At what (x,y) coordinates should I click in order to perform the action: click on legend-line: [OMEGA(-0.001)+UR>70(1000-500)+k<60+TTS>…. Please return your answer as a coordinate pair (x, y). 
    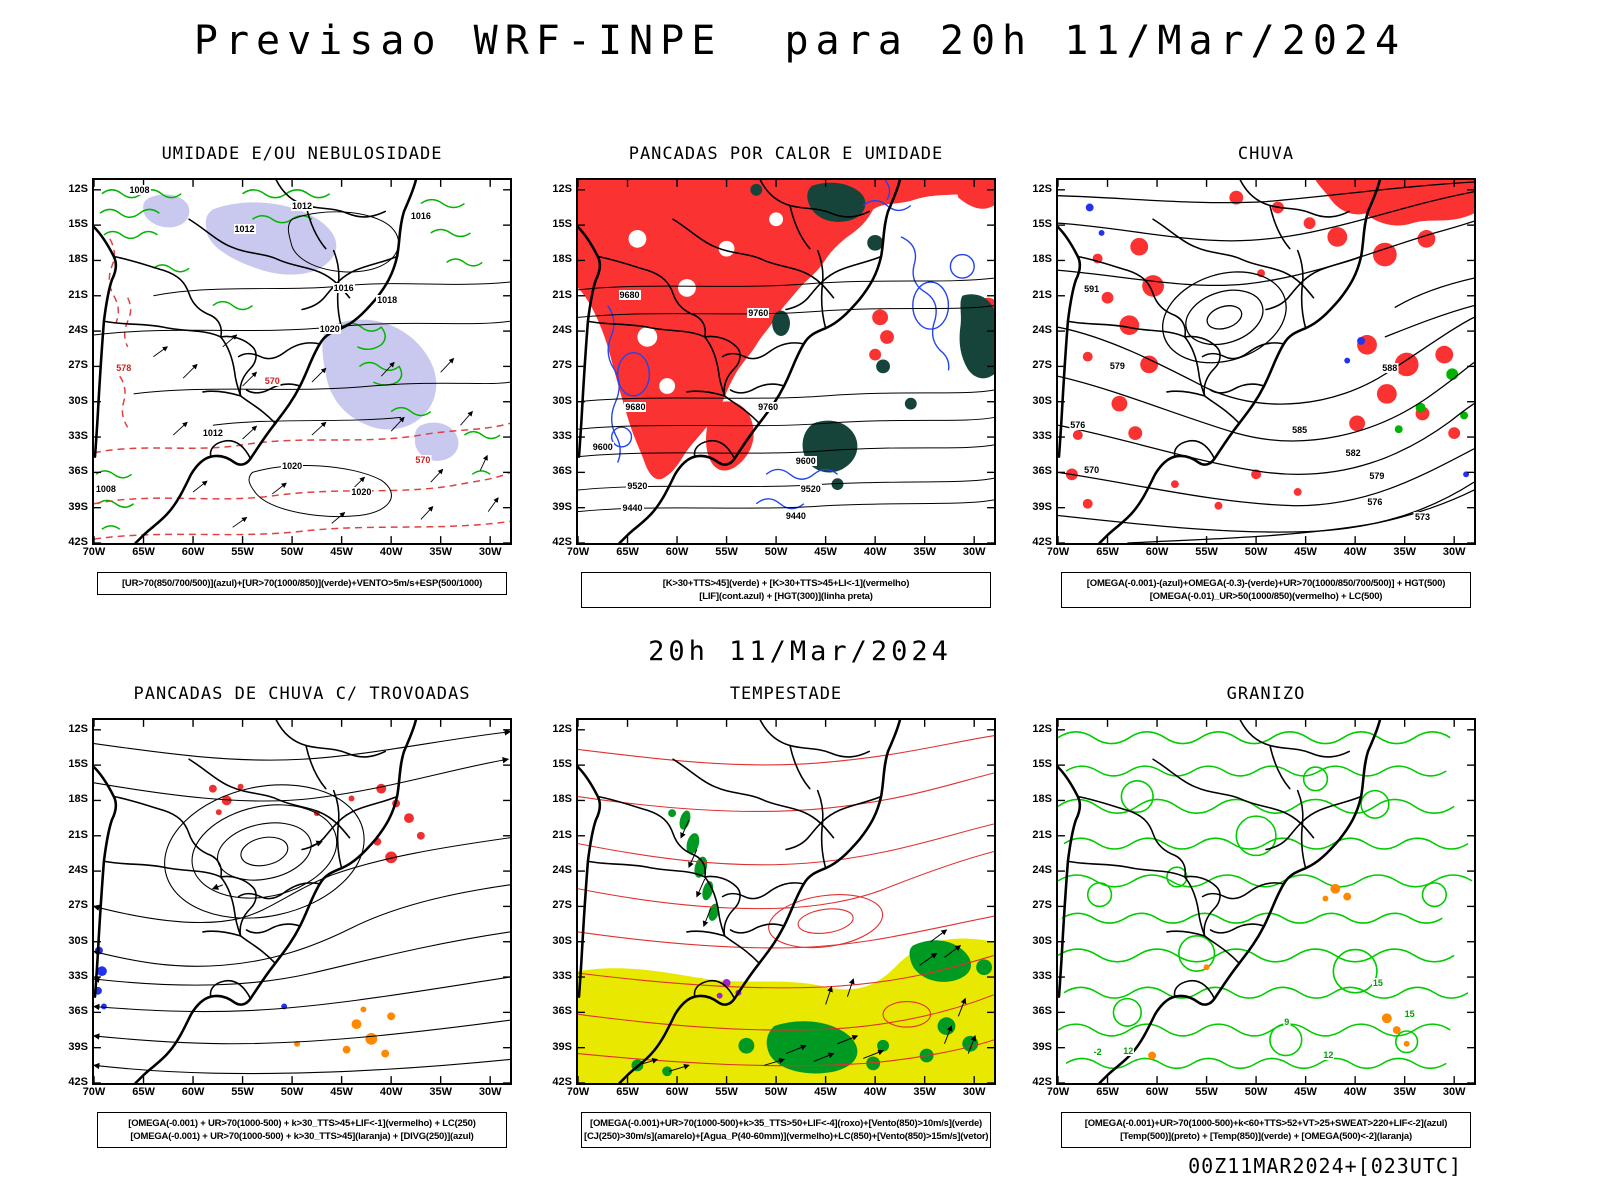
    Looking at the image, I should click on (1266, 1123).